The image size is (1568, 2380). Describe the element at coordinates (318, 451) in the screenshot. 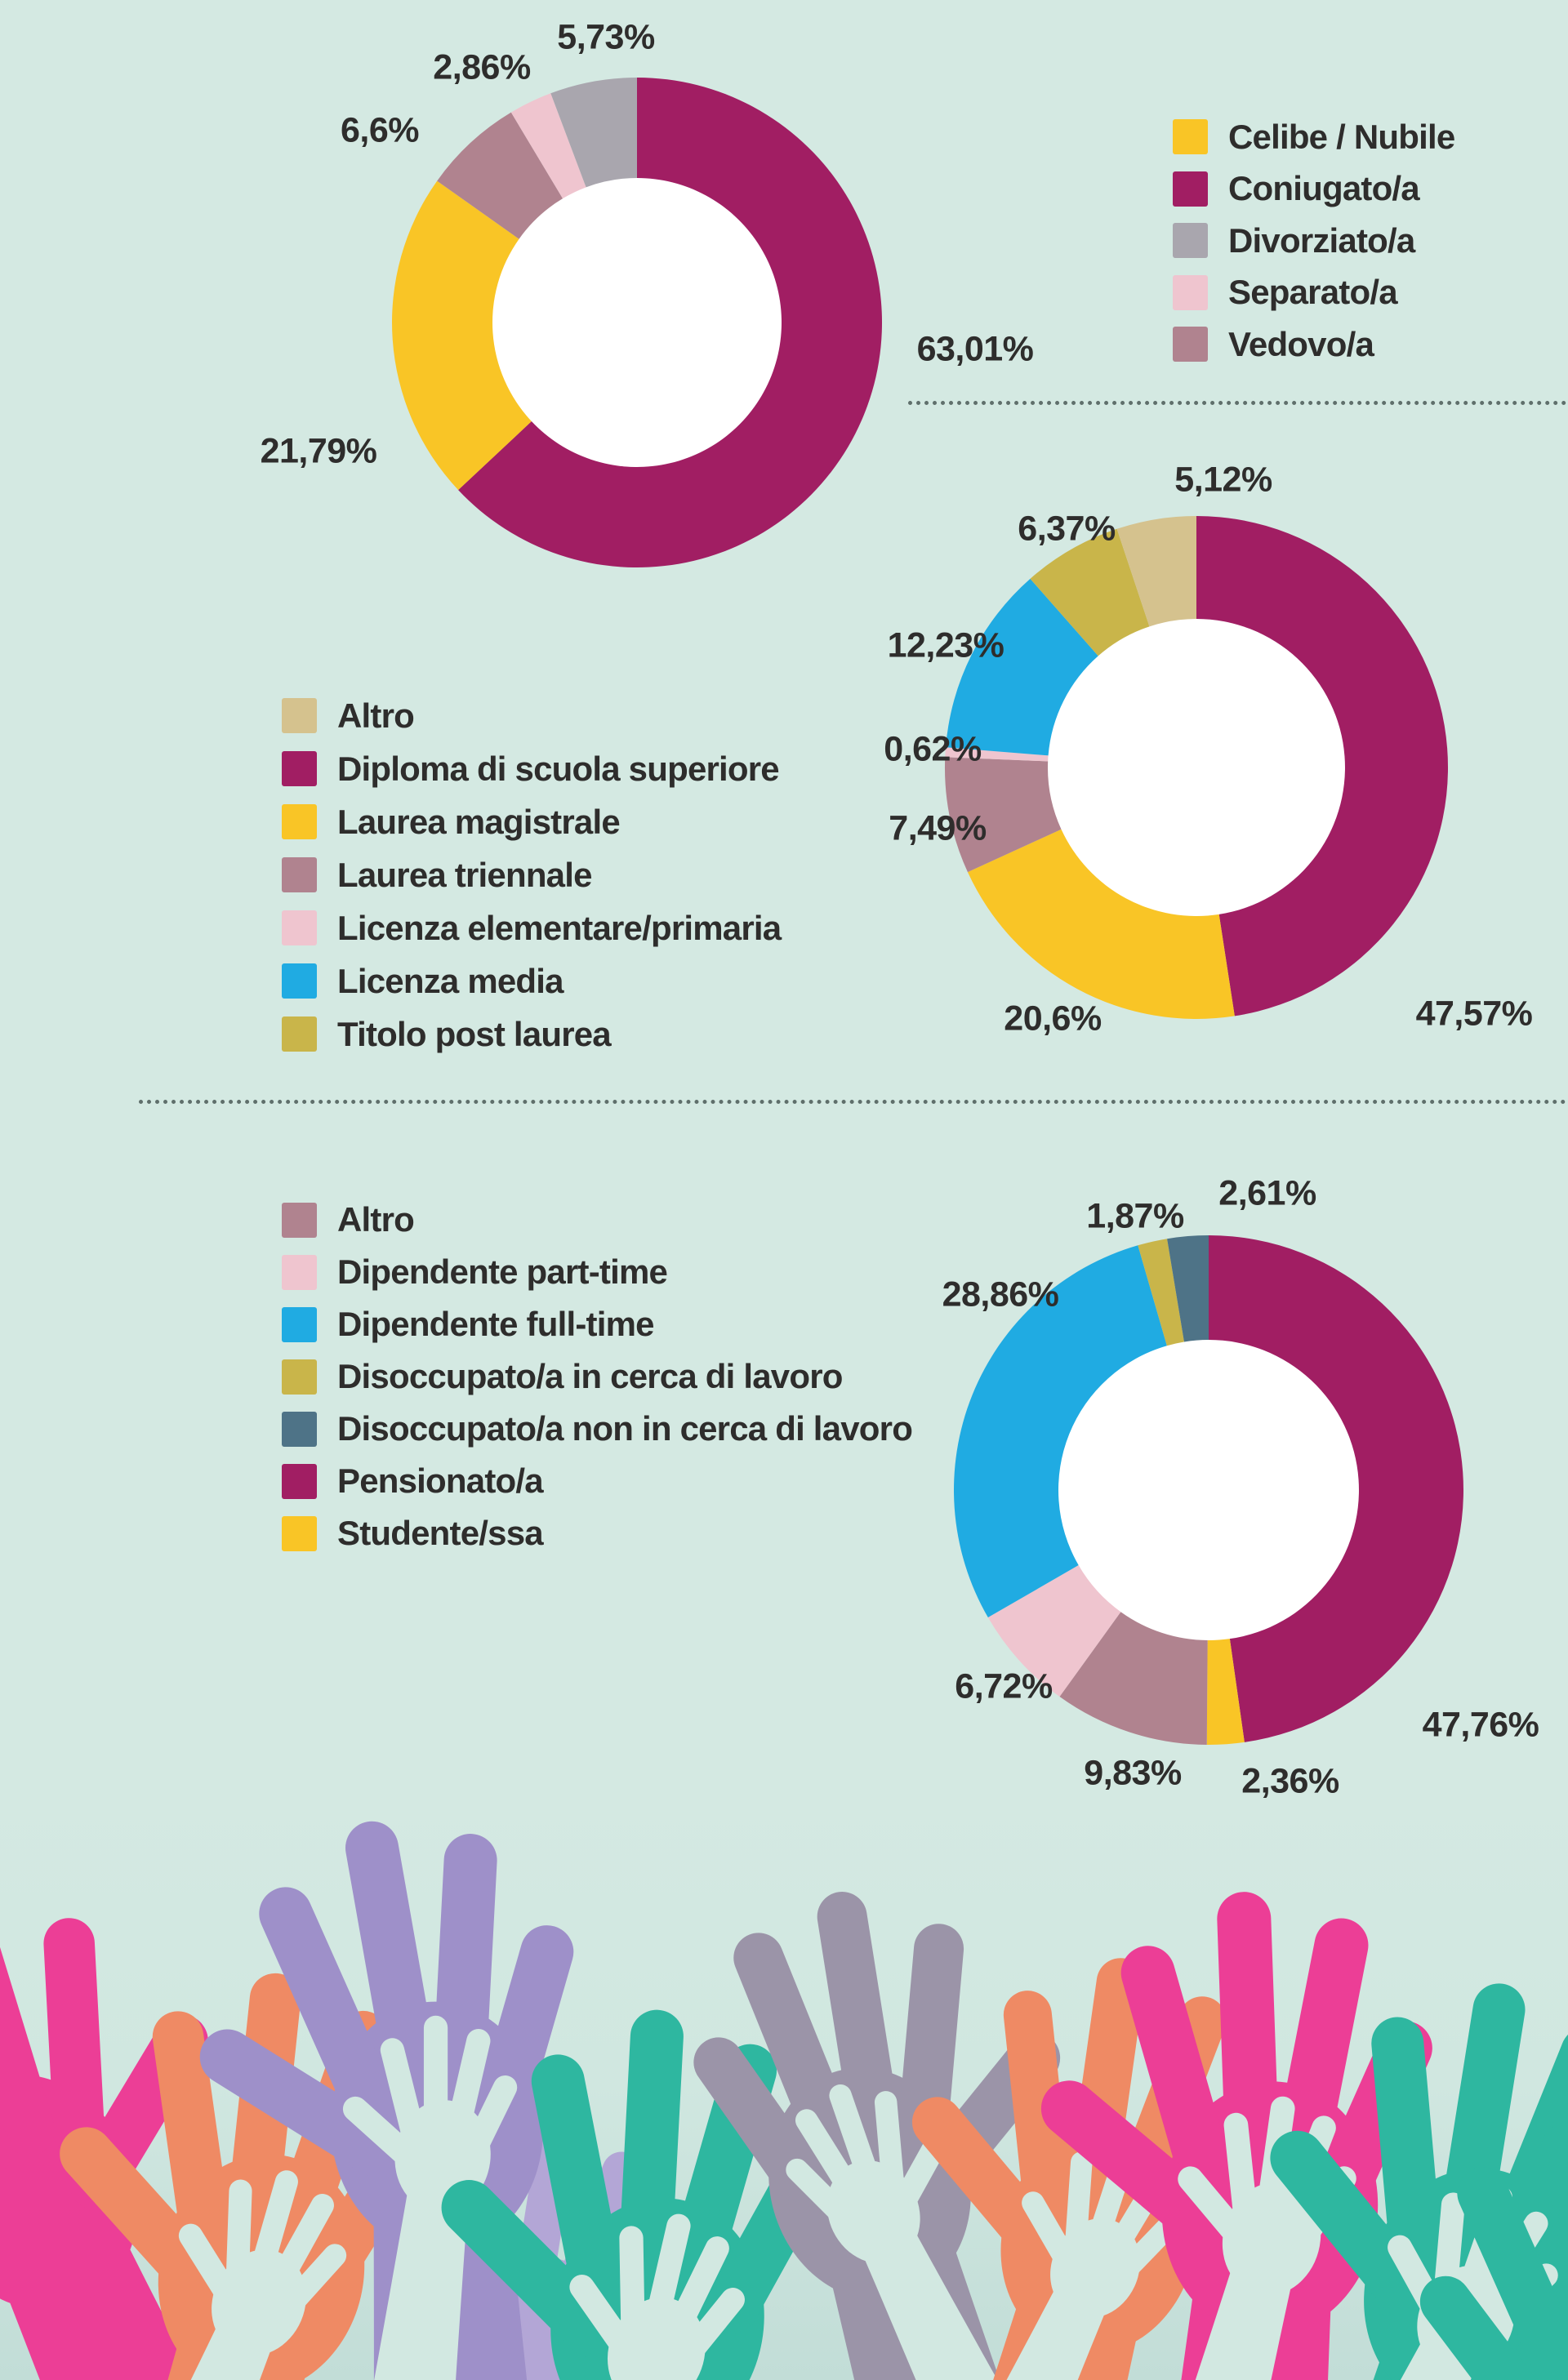

I see `percent-label: 21,79%` at that location.